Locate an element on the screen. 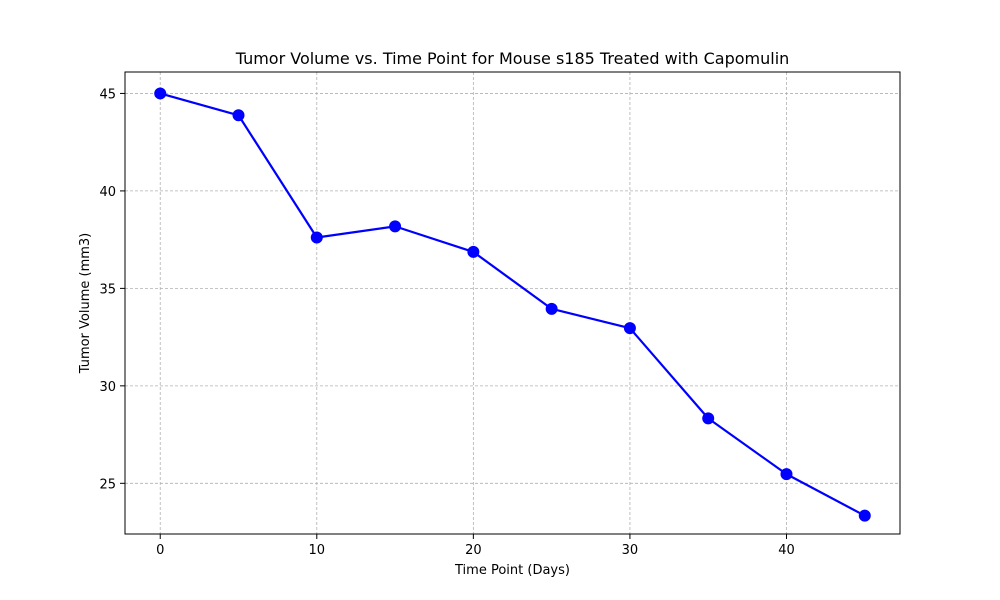 The height and width of the screenshot is (600, 1000). y-tick-label: 40 is located at coordinates (107, 192).